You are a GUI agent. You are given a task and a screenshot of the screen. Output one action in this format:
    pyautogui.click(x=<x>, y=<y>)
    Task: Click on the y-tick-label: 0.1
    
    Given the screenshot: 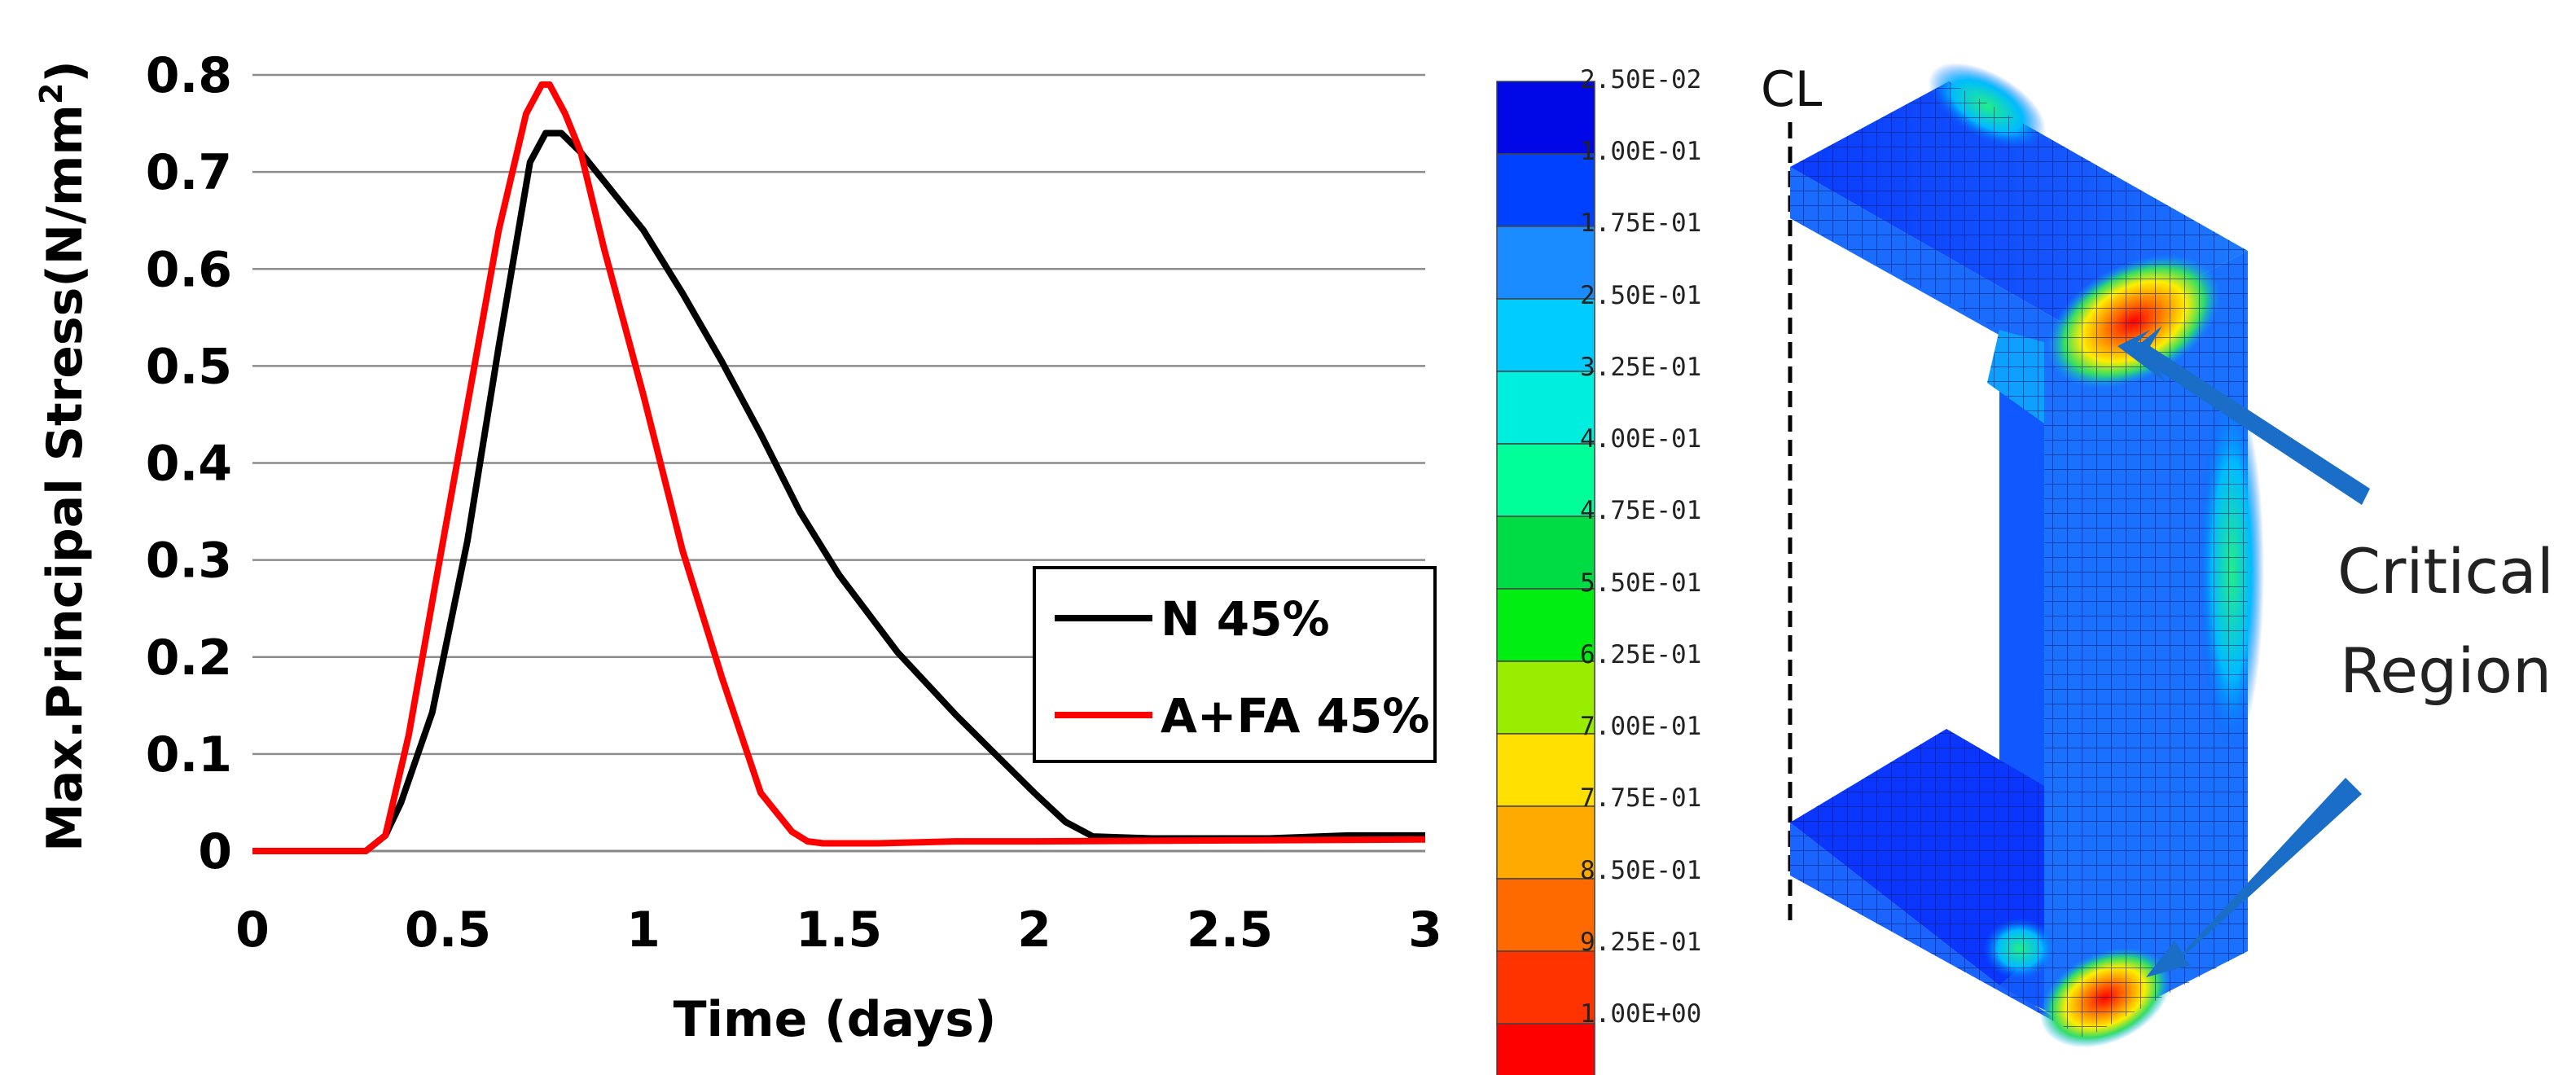 What is the action you would take?
    pyautogui.click(x=189, y=755)
    